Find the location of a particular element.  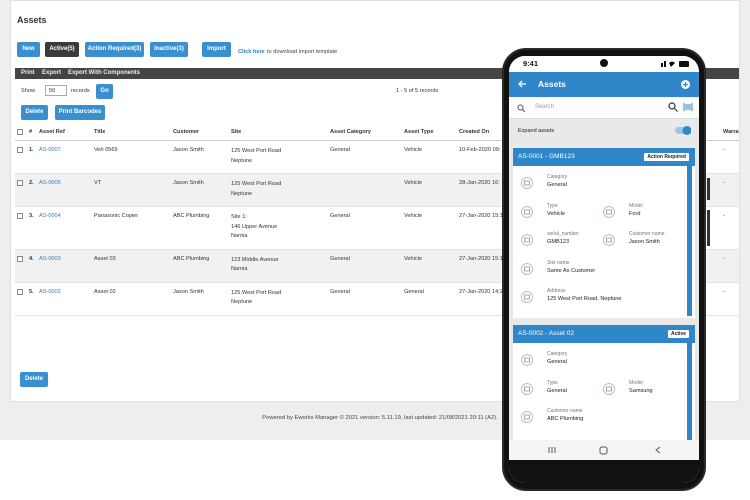

cell: 5. is located at coordinates (32, 299).